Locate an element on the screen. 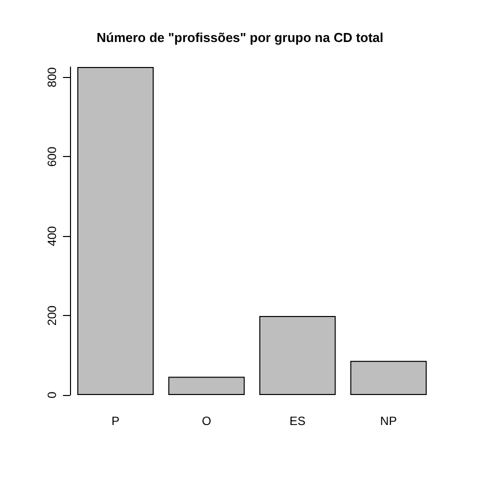 This screenshot has width=480, height=480. y-tick-label: 600 is located at coordinates (52, 156).